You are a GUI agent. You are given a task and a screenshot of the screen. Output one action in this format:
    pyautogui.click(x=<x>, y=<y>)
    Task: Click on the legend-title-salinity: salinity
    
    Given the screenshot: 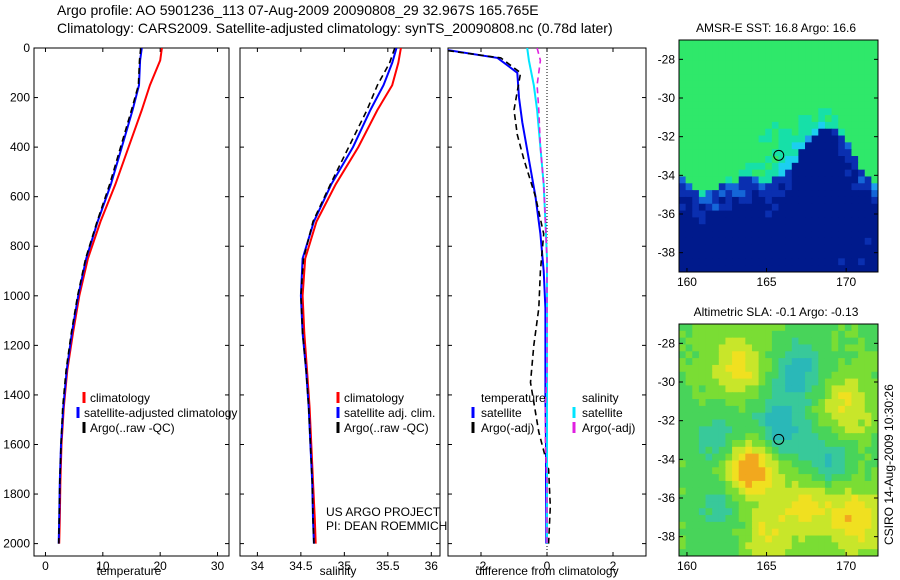 What is the action you would take?
    pyautogui.click(x=600, y=398)
    